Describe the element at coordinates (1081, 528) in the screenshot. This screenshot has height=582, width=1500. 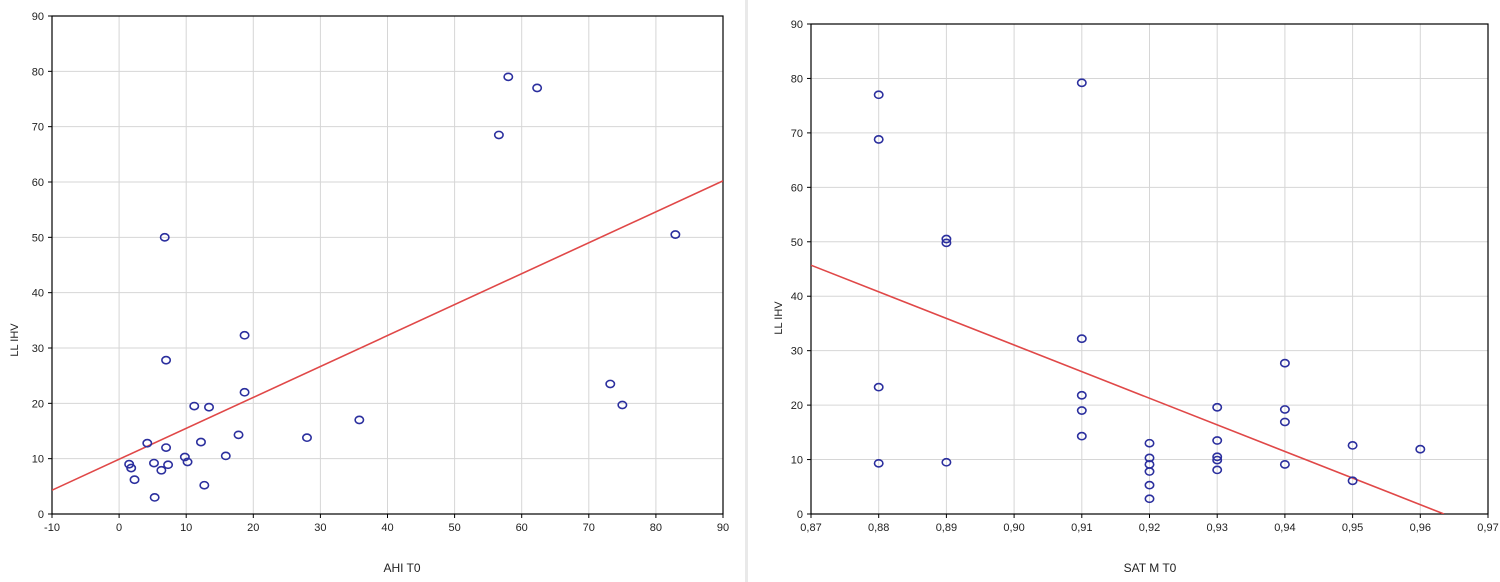
I see `x-tick-label: 0,91` at that location.